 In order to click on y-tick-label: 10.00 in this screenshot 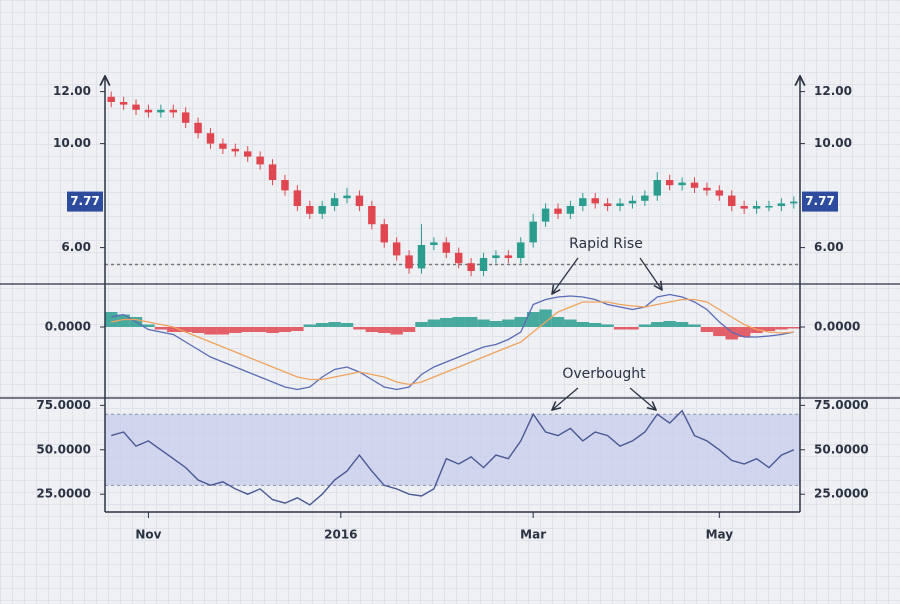, I will do `click(72, 143)`.